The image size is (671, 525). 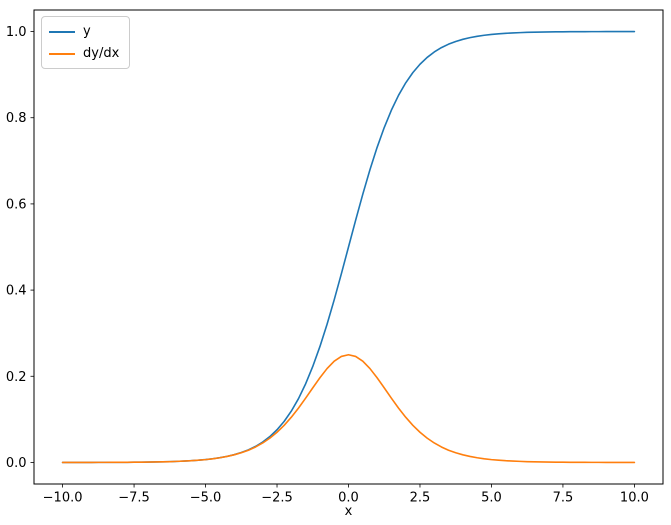 What do you see at coordinates (634, 498) in the screenshot?
I see `x-tick-label: 10.0` at bounding box center [634, 498].